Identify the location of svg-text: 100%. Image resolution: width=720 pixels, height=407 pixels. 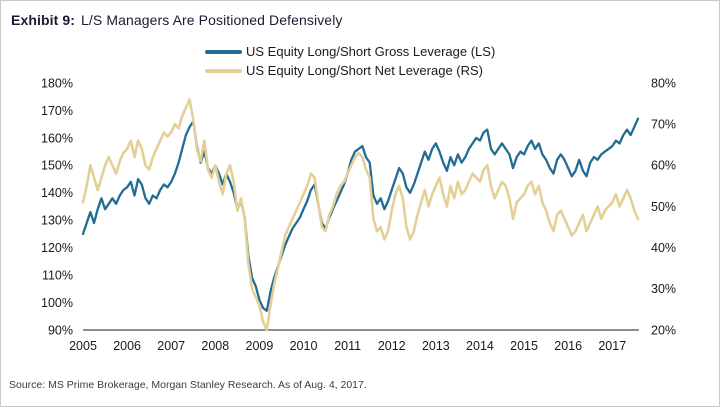
(57, 303).